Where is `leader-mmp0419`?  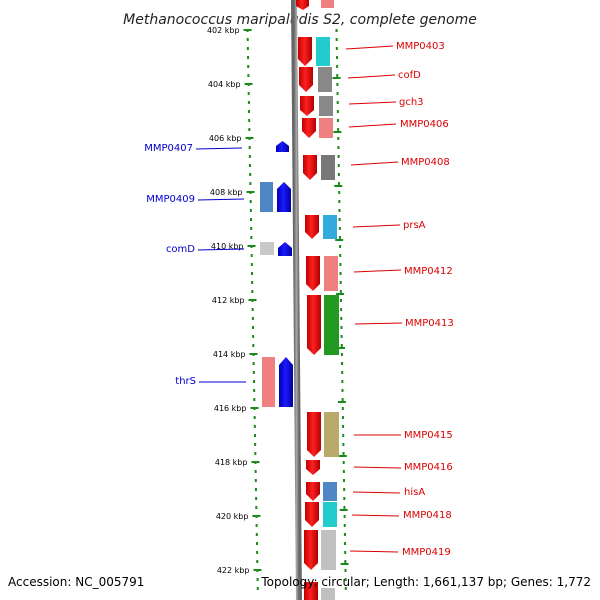
leader-mmp0419 is located at coordinates (374, 551).